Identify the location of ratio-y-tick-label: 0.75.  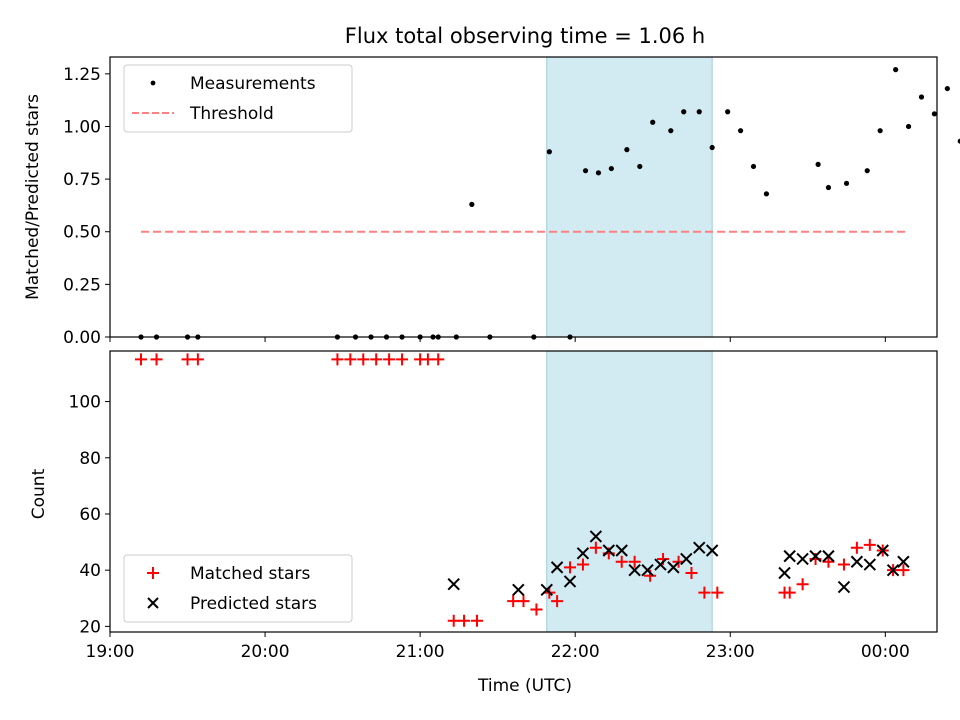
(82, 180).